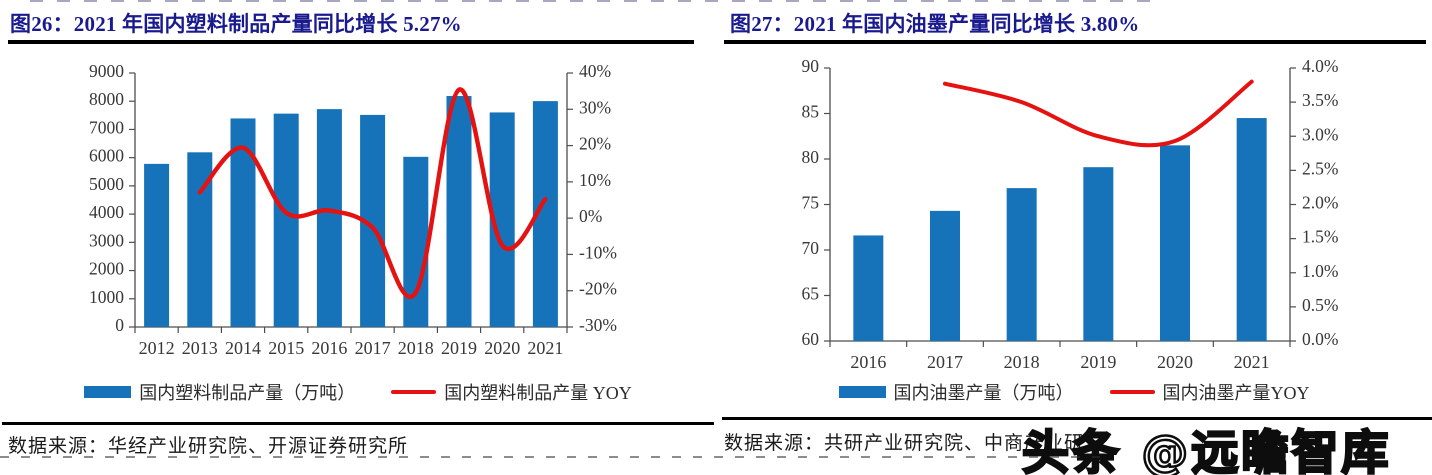  I want to click on svg-text: 3.0%, so click(1320, 134).